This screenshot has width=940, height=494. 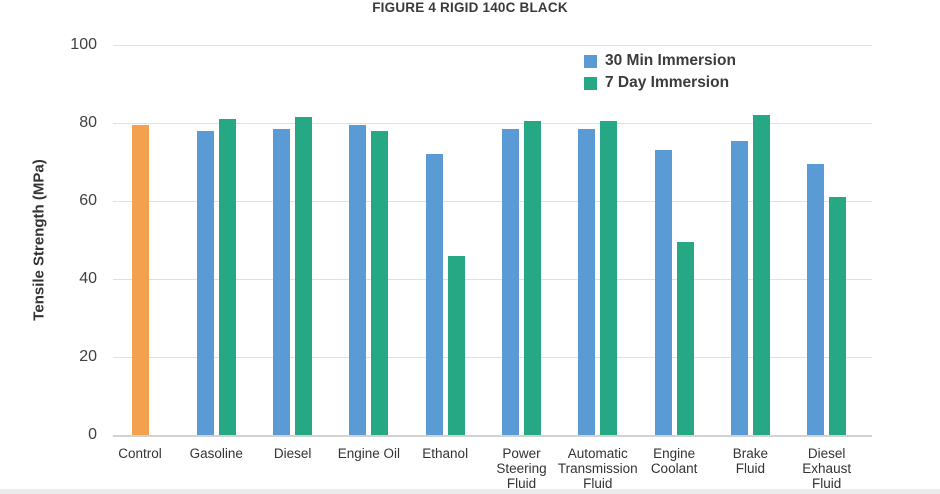 What do you see at coordinates (292, 453) in the screenshot?
I see `x-tick-label-diesel: Diesel` at bounding box center [292, 453].